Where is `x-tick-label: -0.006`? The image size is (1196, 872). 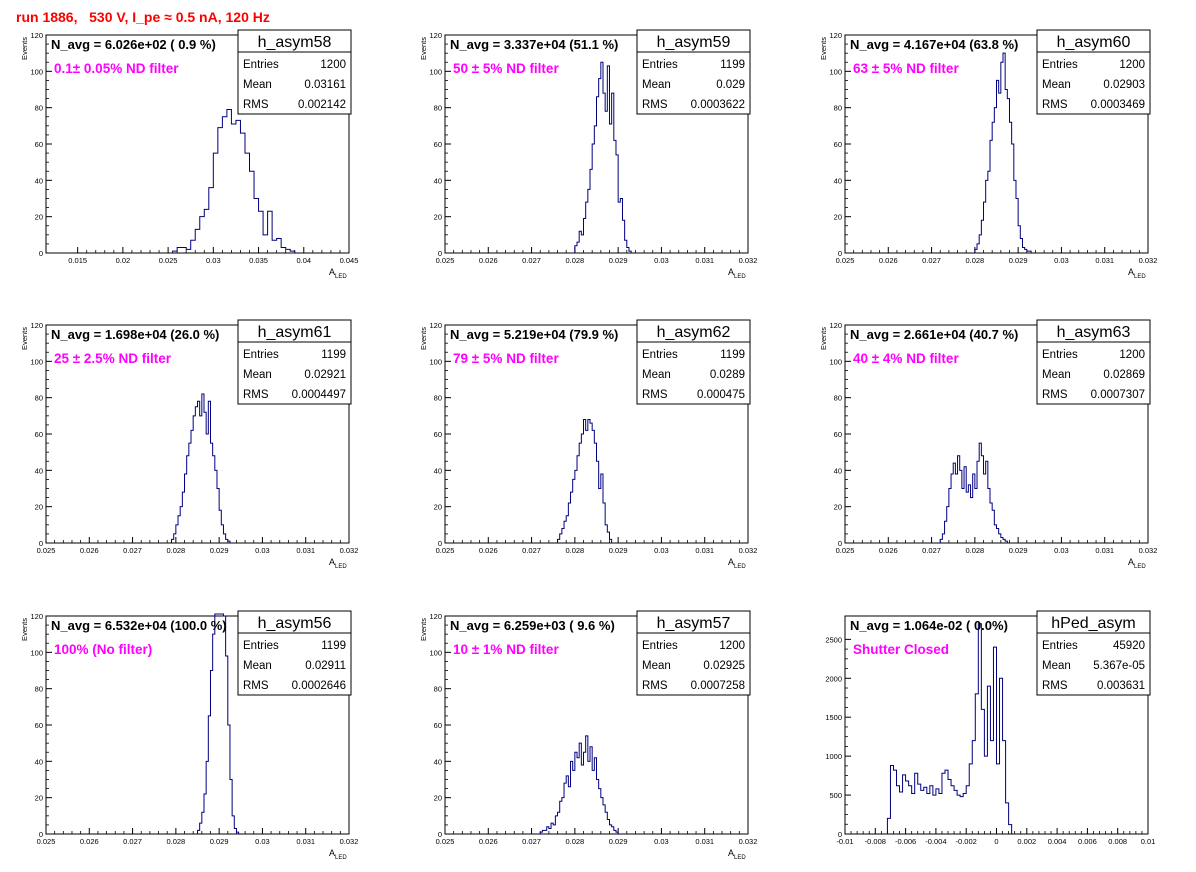 x-tick-label: -0.006 is located at coordinates (905, 841).